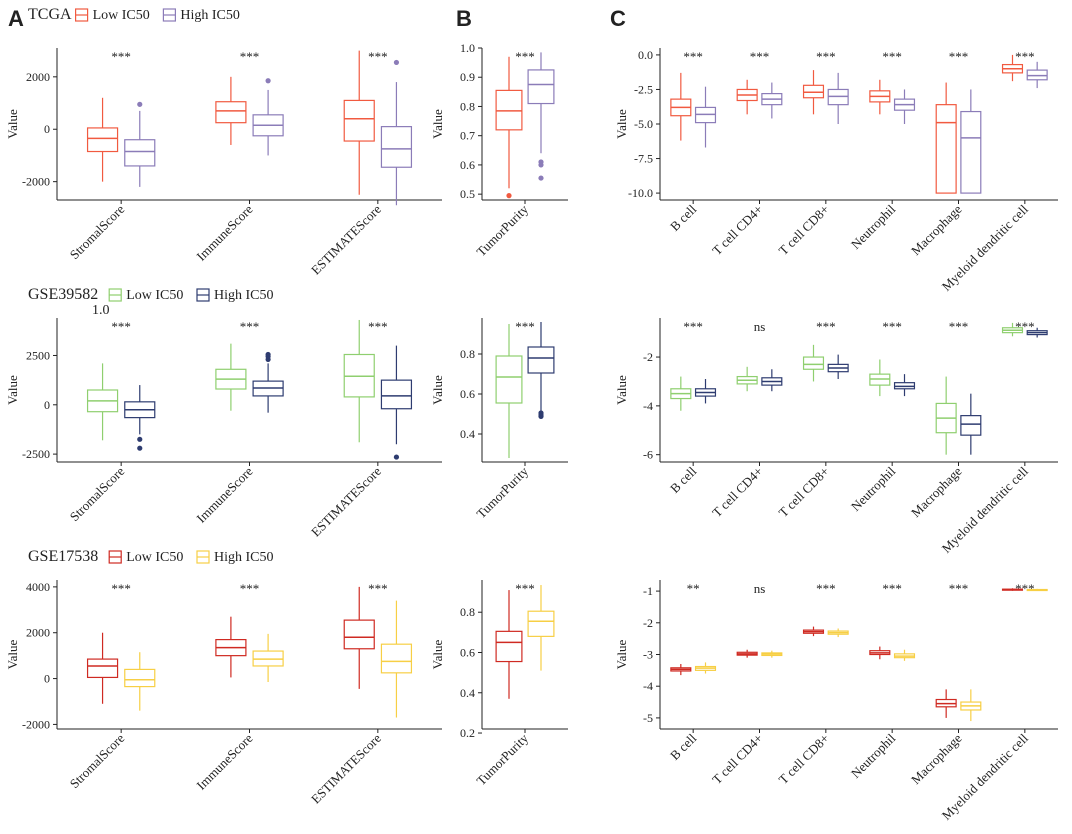 The width and height of the screenshot is (1072, 834). What do you see at coordinates (38, 587) in the screenshot?
I see `y-tick-label: 4000` at bounding box center [38, 587].